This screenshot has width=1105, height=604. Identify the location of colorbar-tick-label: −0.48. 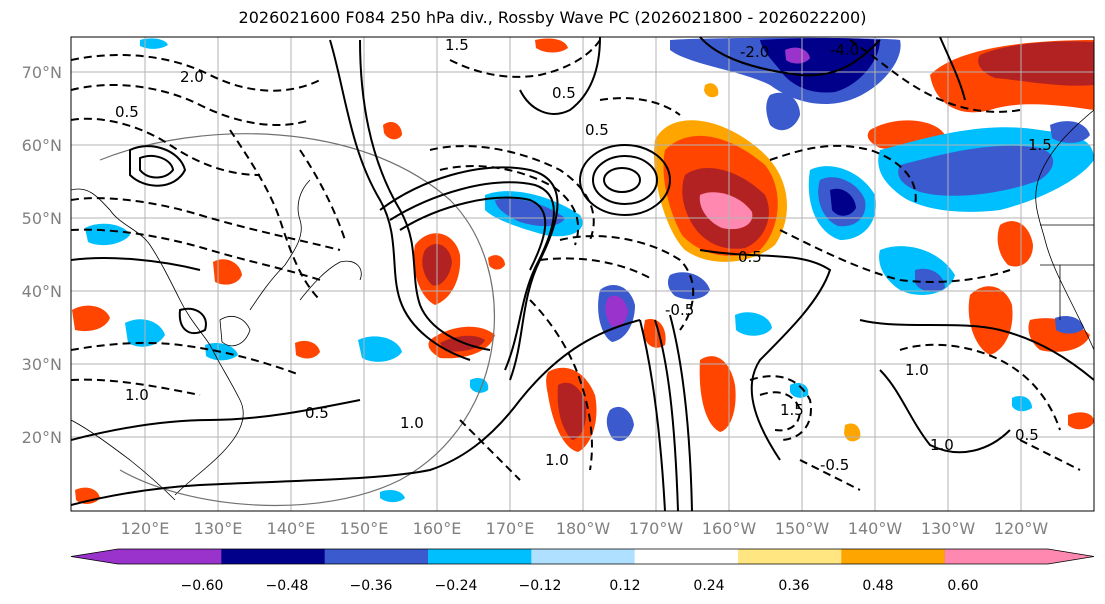
(287, 586).